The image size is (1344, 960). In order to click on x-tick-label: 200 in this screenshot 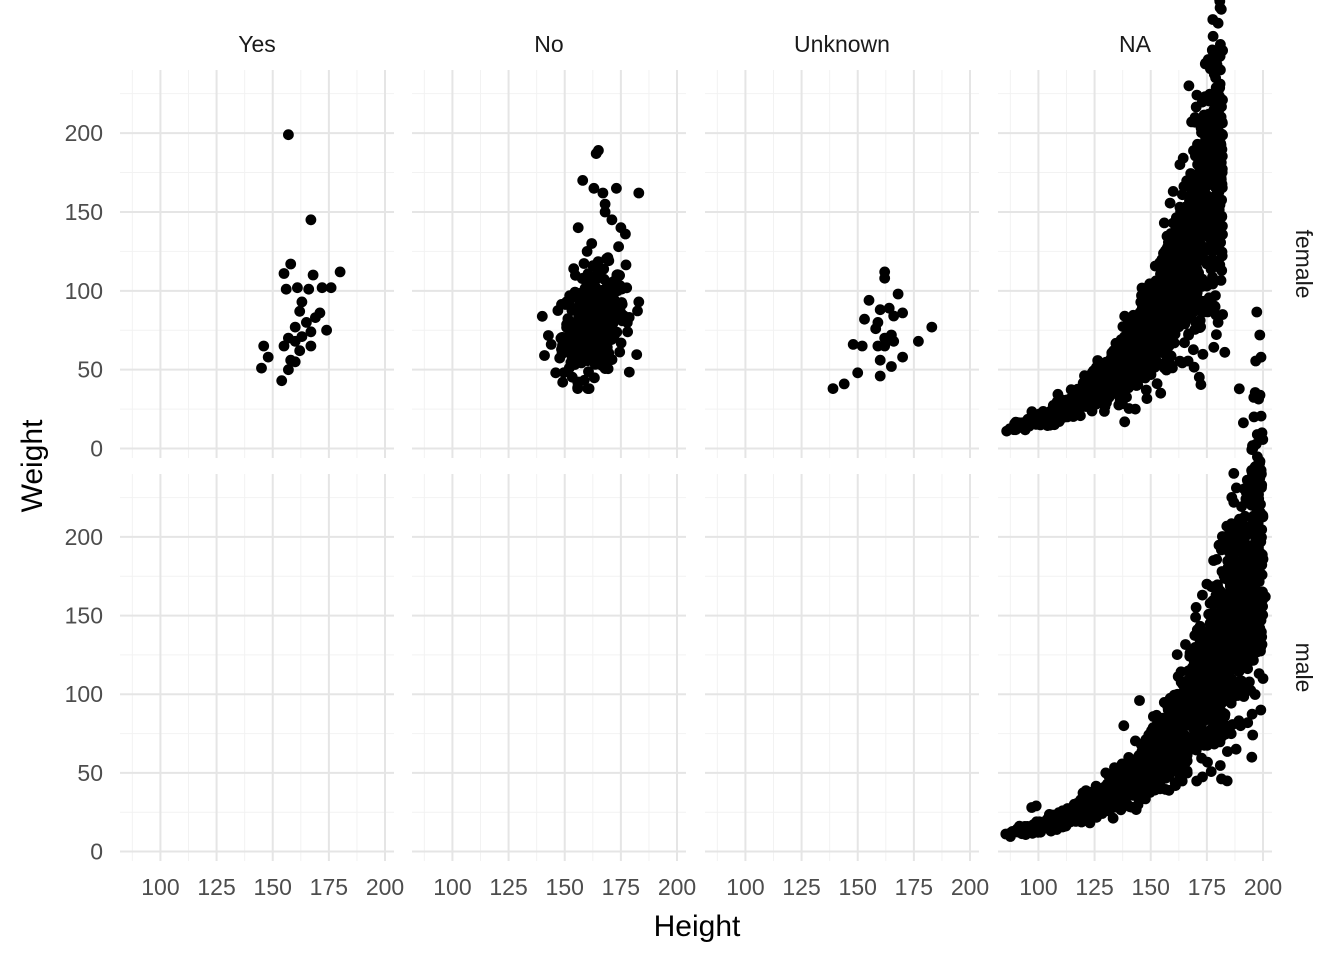, I will do `click(677, 887)`.